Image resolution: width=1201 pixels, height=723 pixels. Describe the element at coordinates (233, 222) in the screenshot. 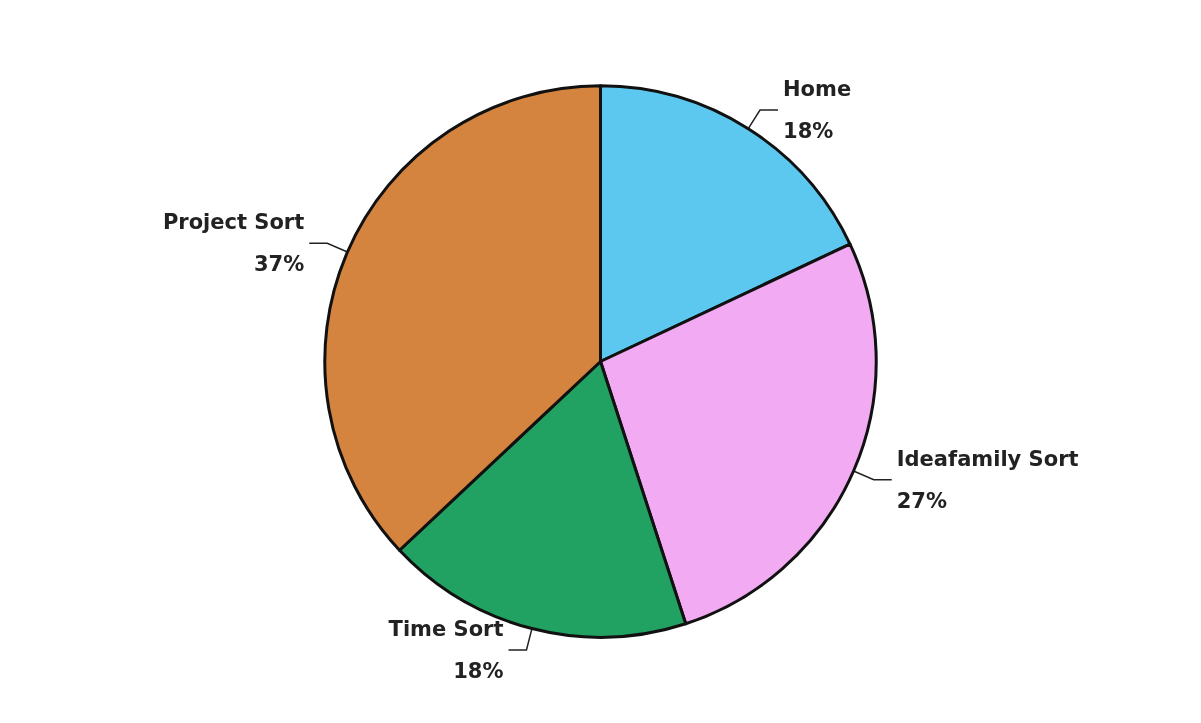

I see `slice-label: Project Sort` at that location.